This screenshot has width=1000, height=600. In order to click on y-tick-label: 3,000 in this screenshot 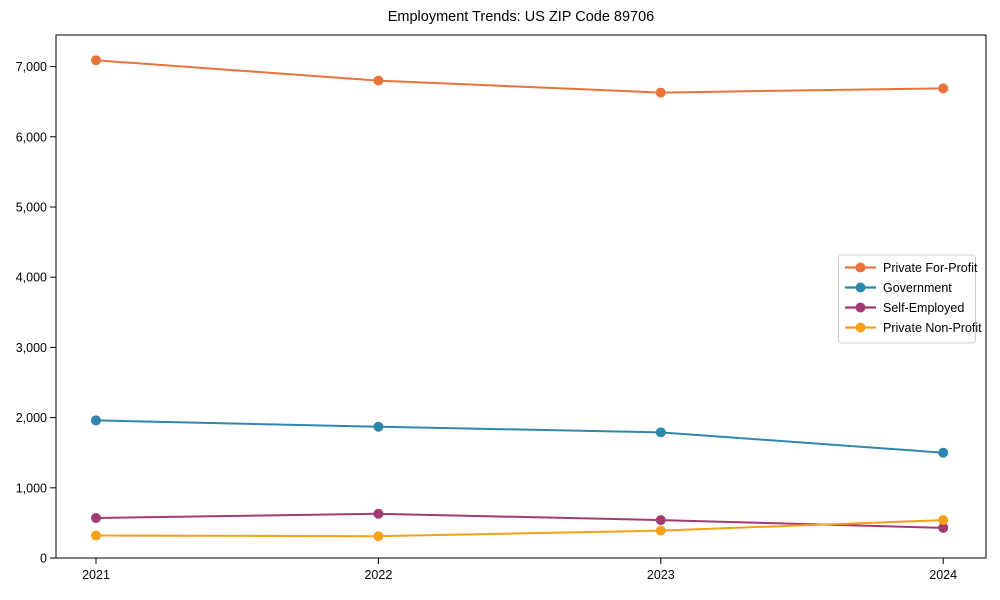, I will do `click(31, 348)`.